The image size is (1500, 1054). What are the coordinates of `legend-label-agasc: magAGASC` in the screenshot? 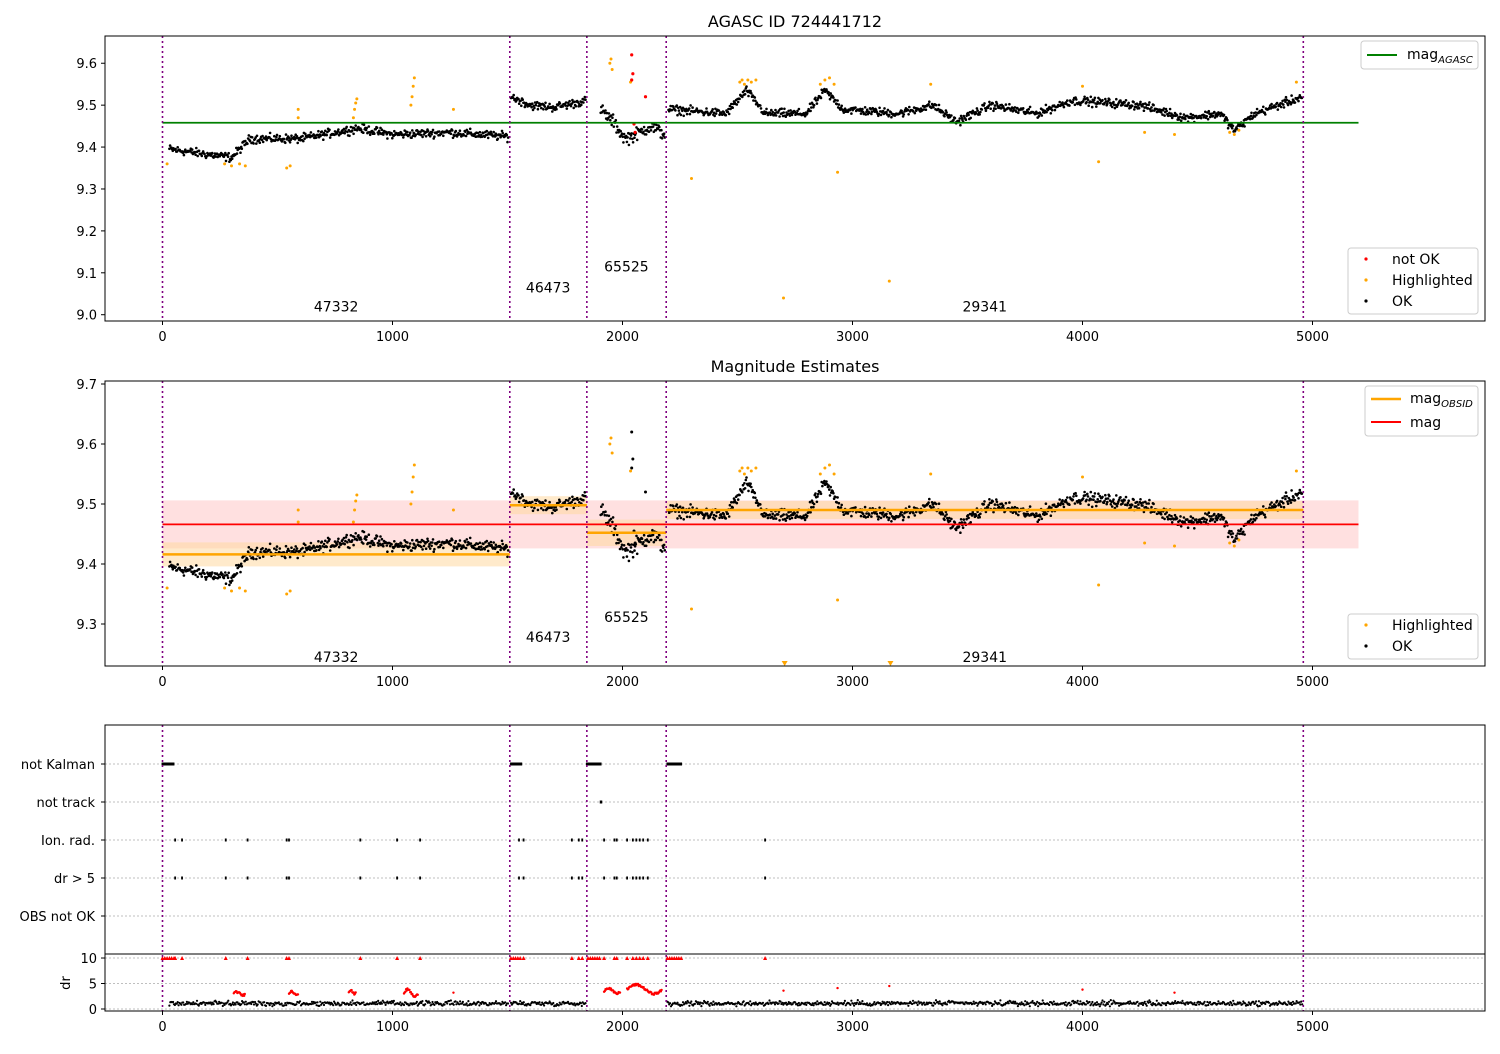 It's located at (1440, 56).